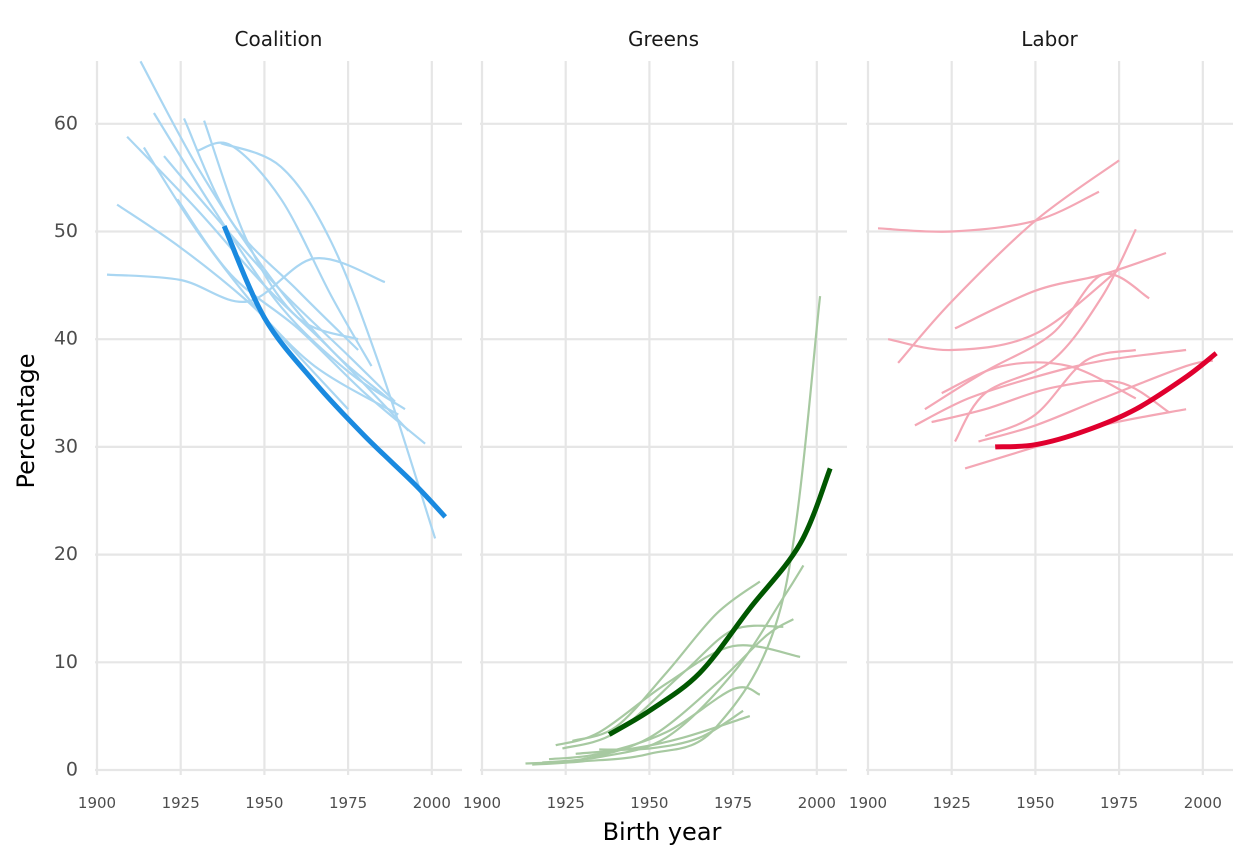 Image resolution: width=1248 pixels, height=864 pixels. Describe the element at coordinates (279, 39) in the screenshot. I see `panel-title: Coalition` at that location.